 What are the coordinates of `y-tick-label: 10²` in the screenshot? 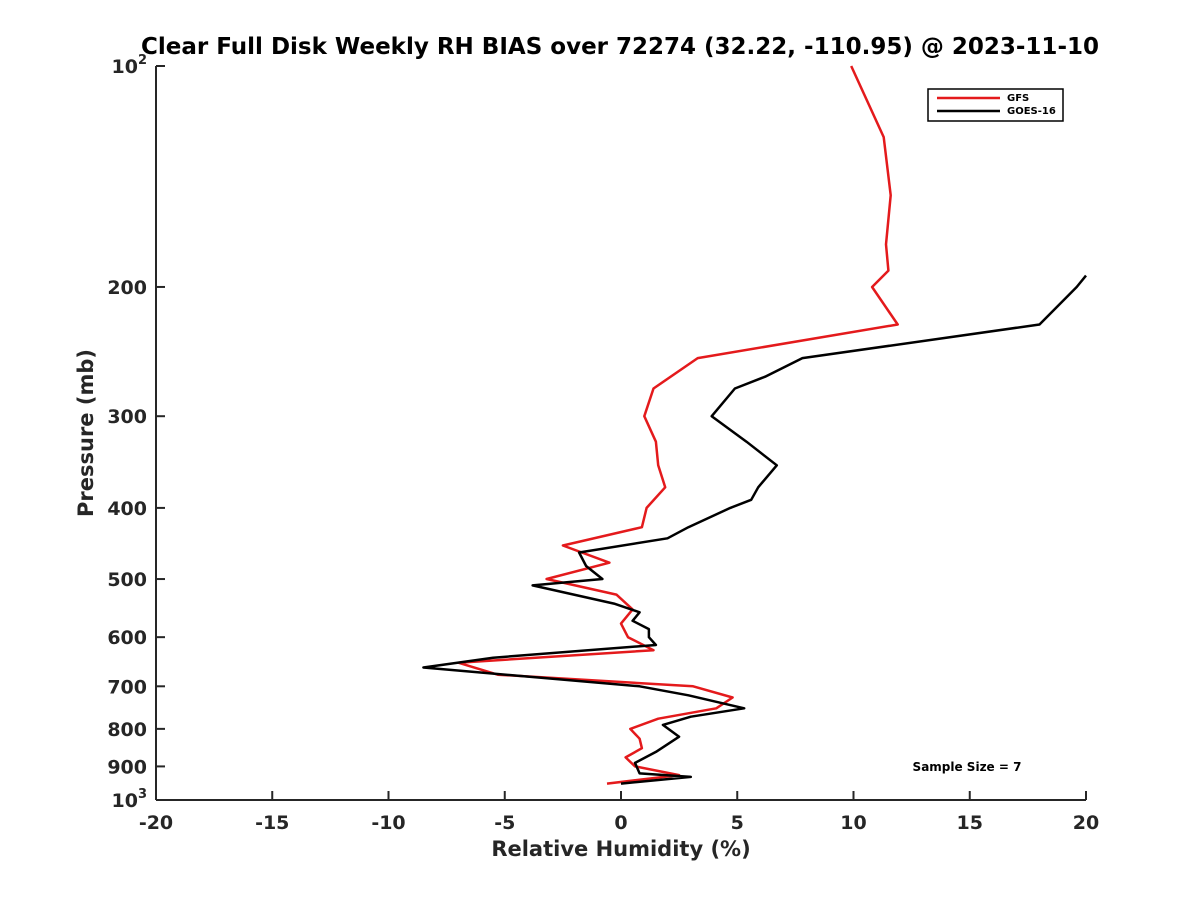 It's located at (130, 65).